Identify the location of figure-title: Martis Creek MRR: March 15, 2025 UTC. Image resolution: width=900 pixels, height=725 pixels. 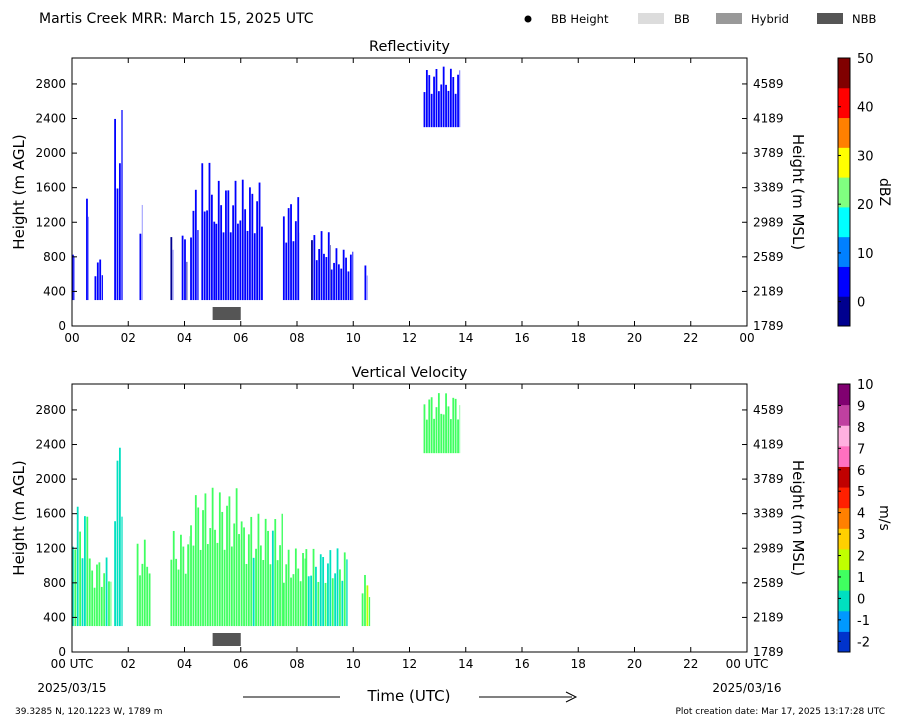
(176, 19).